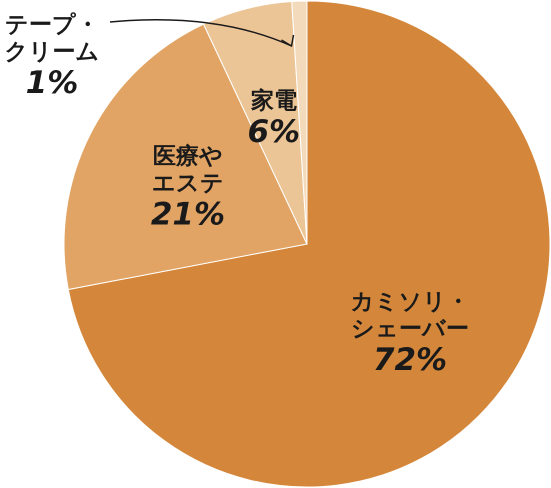 The image size is (551, 488). What do you see at coordinates (410, 360) in the screenshot?
I see `data-label: 72%` at bounding box center [410, 360].